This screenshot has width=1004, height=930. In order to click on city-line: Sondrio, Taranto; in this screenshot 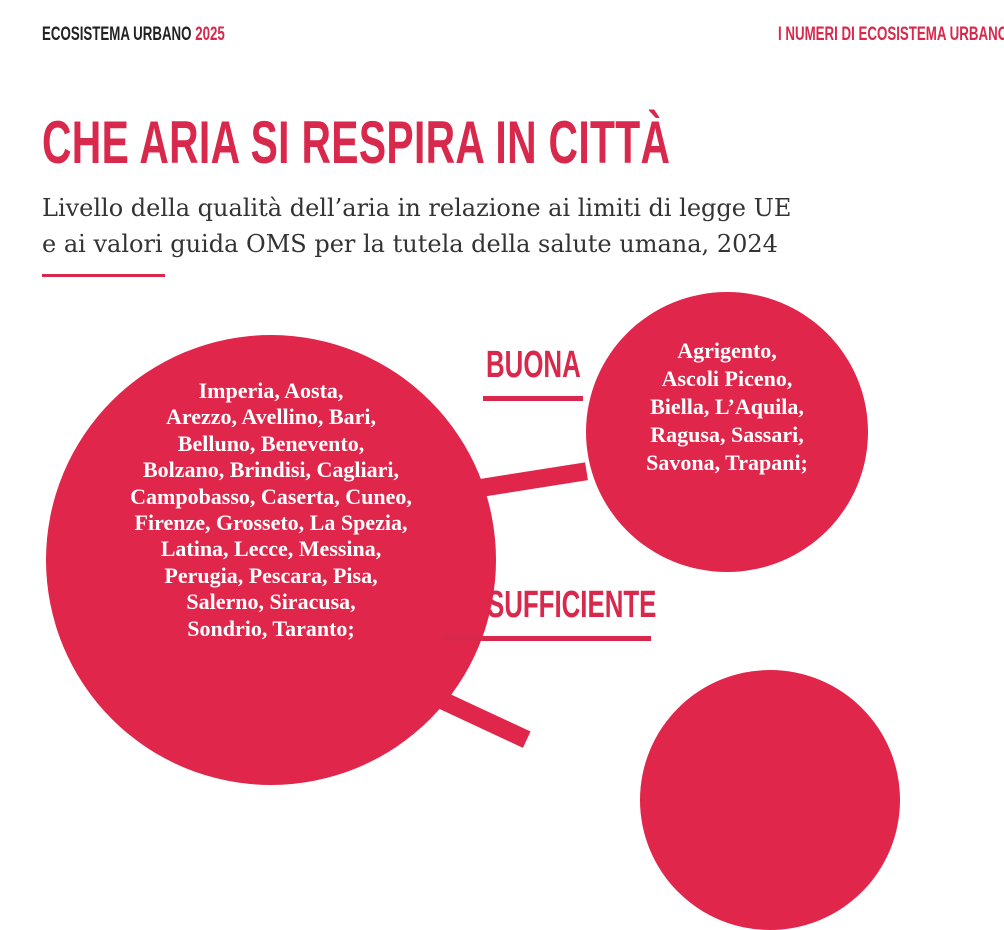, I will do `click(271, 628)`.